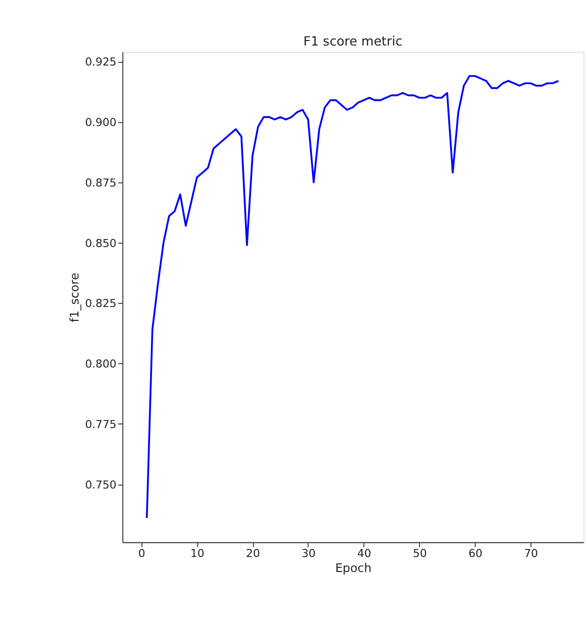  I want to click on x-tick-label: 0, so click(142, 553).